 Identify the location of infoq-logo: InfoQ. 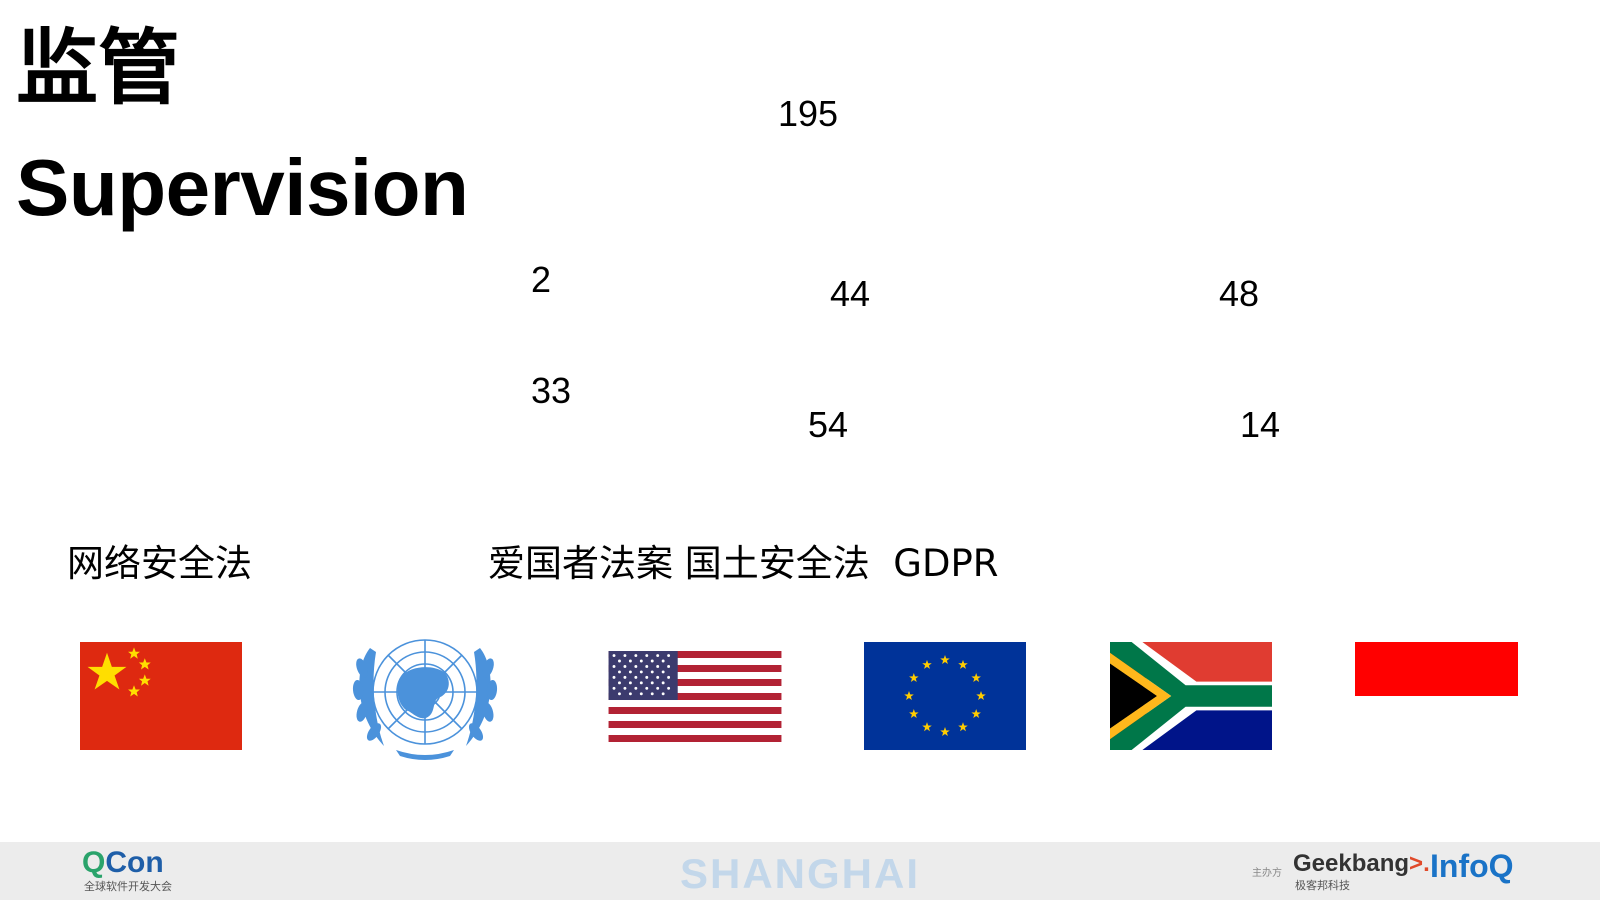
(1472, 866).